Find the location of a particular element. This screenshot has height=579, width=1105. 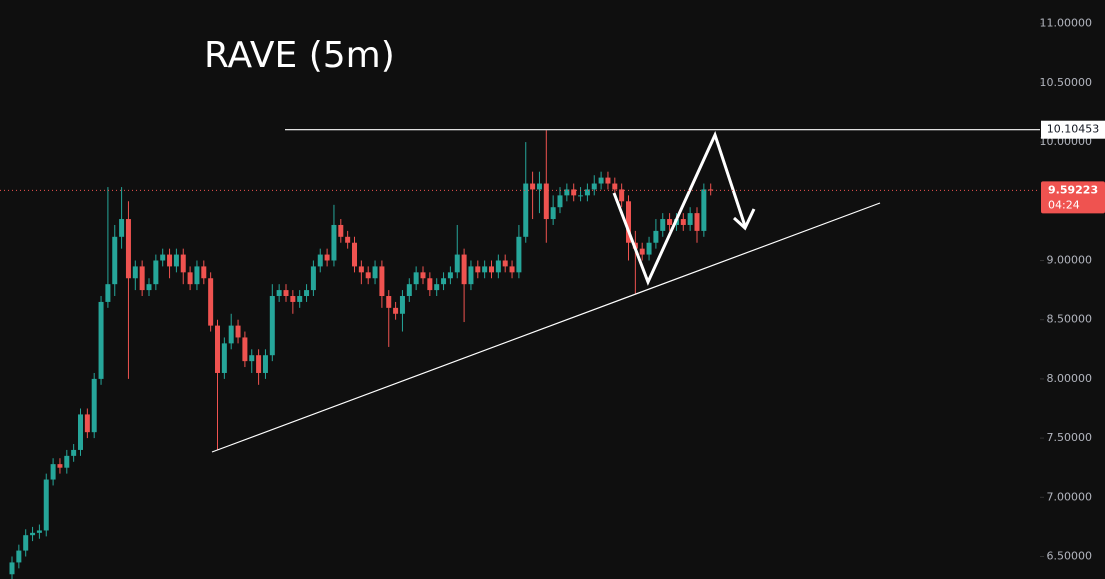

level-label: 10.10453 is located at coordinates (1073, 129).